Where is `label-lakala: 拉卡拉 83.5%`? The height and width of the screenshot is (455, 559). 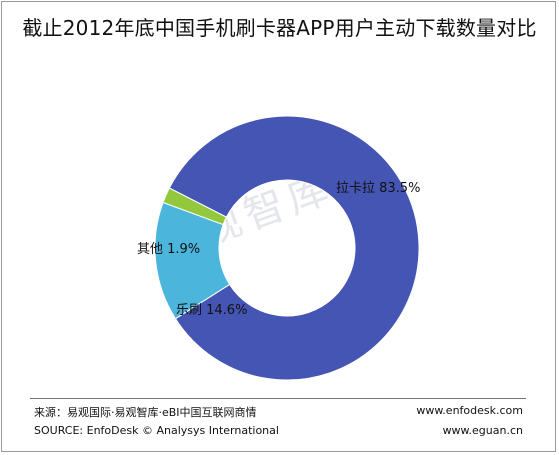 label-lakala: 拉卡拉 83.5% is located at coordinates (378, 188).